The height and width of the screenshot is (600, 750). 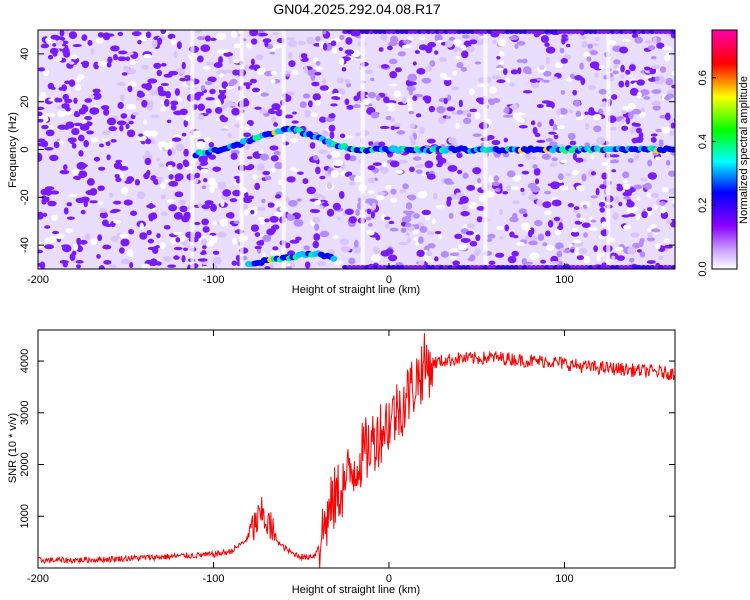 What do you see at coordinates (213, 579) in the screenshot?
I see `snr-x-tick-label: -100` at bounding box center [213, 579].